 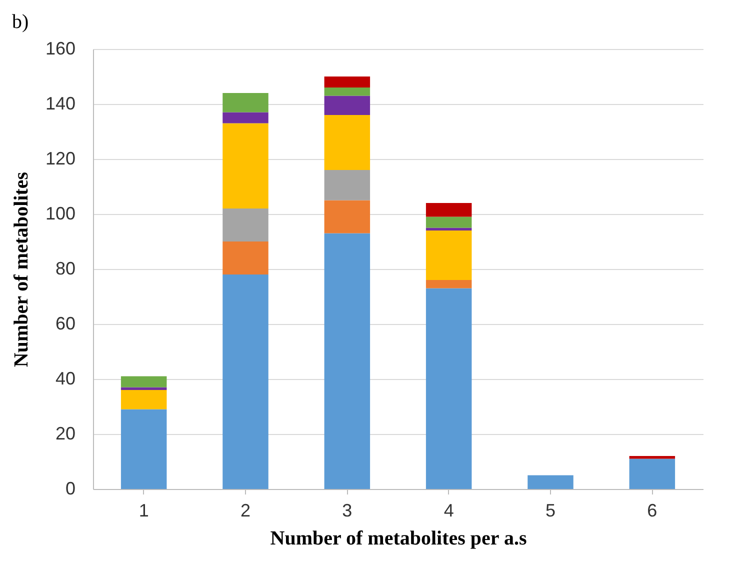 What do you see at coordinates (21, 270) in the screenshot?
I see `y-axis-title: Number of metabolites` at bounding box center [21, 270].